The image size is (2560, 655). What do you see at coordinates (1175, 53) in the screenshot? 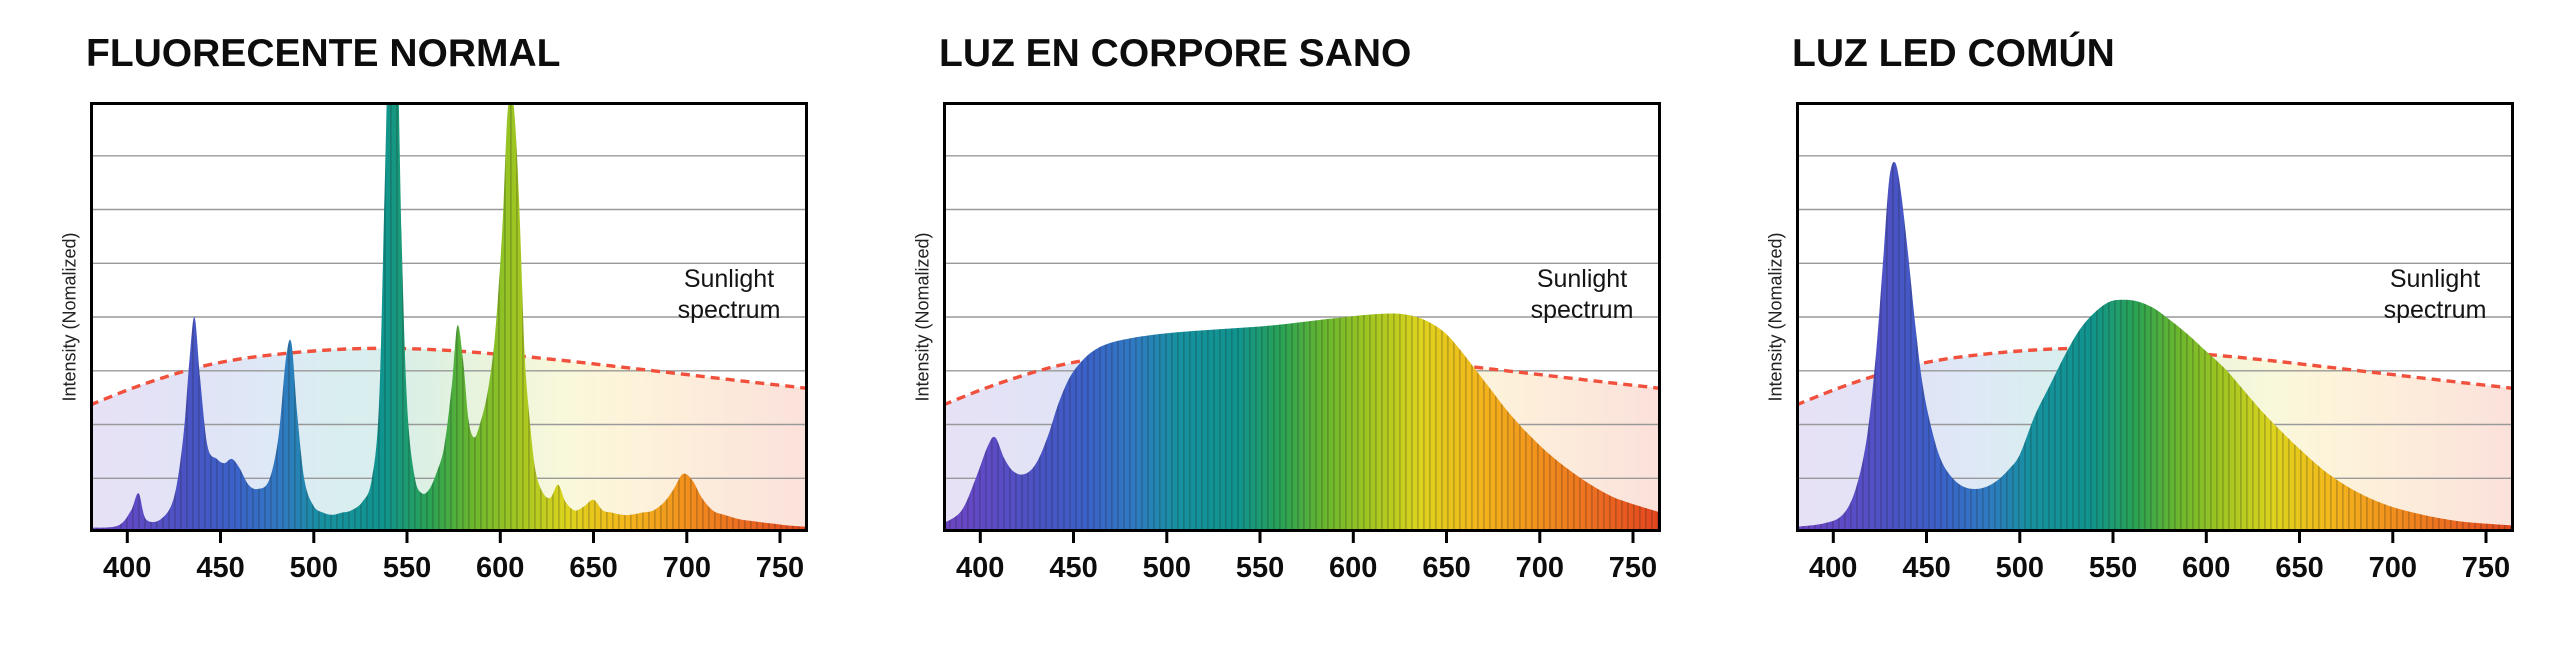
I see `chart-title: LUZ EN CORPORE SANO` at bounding box center [1175, 53].